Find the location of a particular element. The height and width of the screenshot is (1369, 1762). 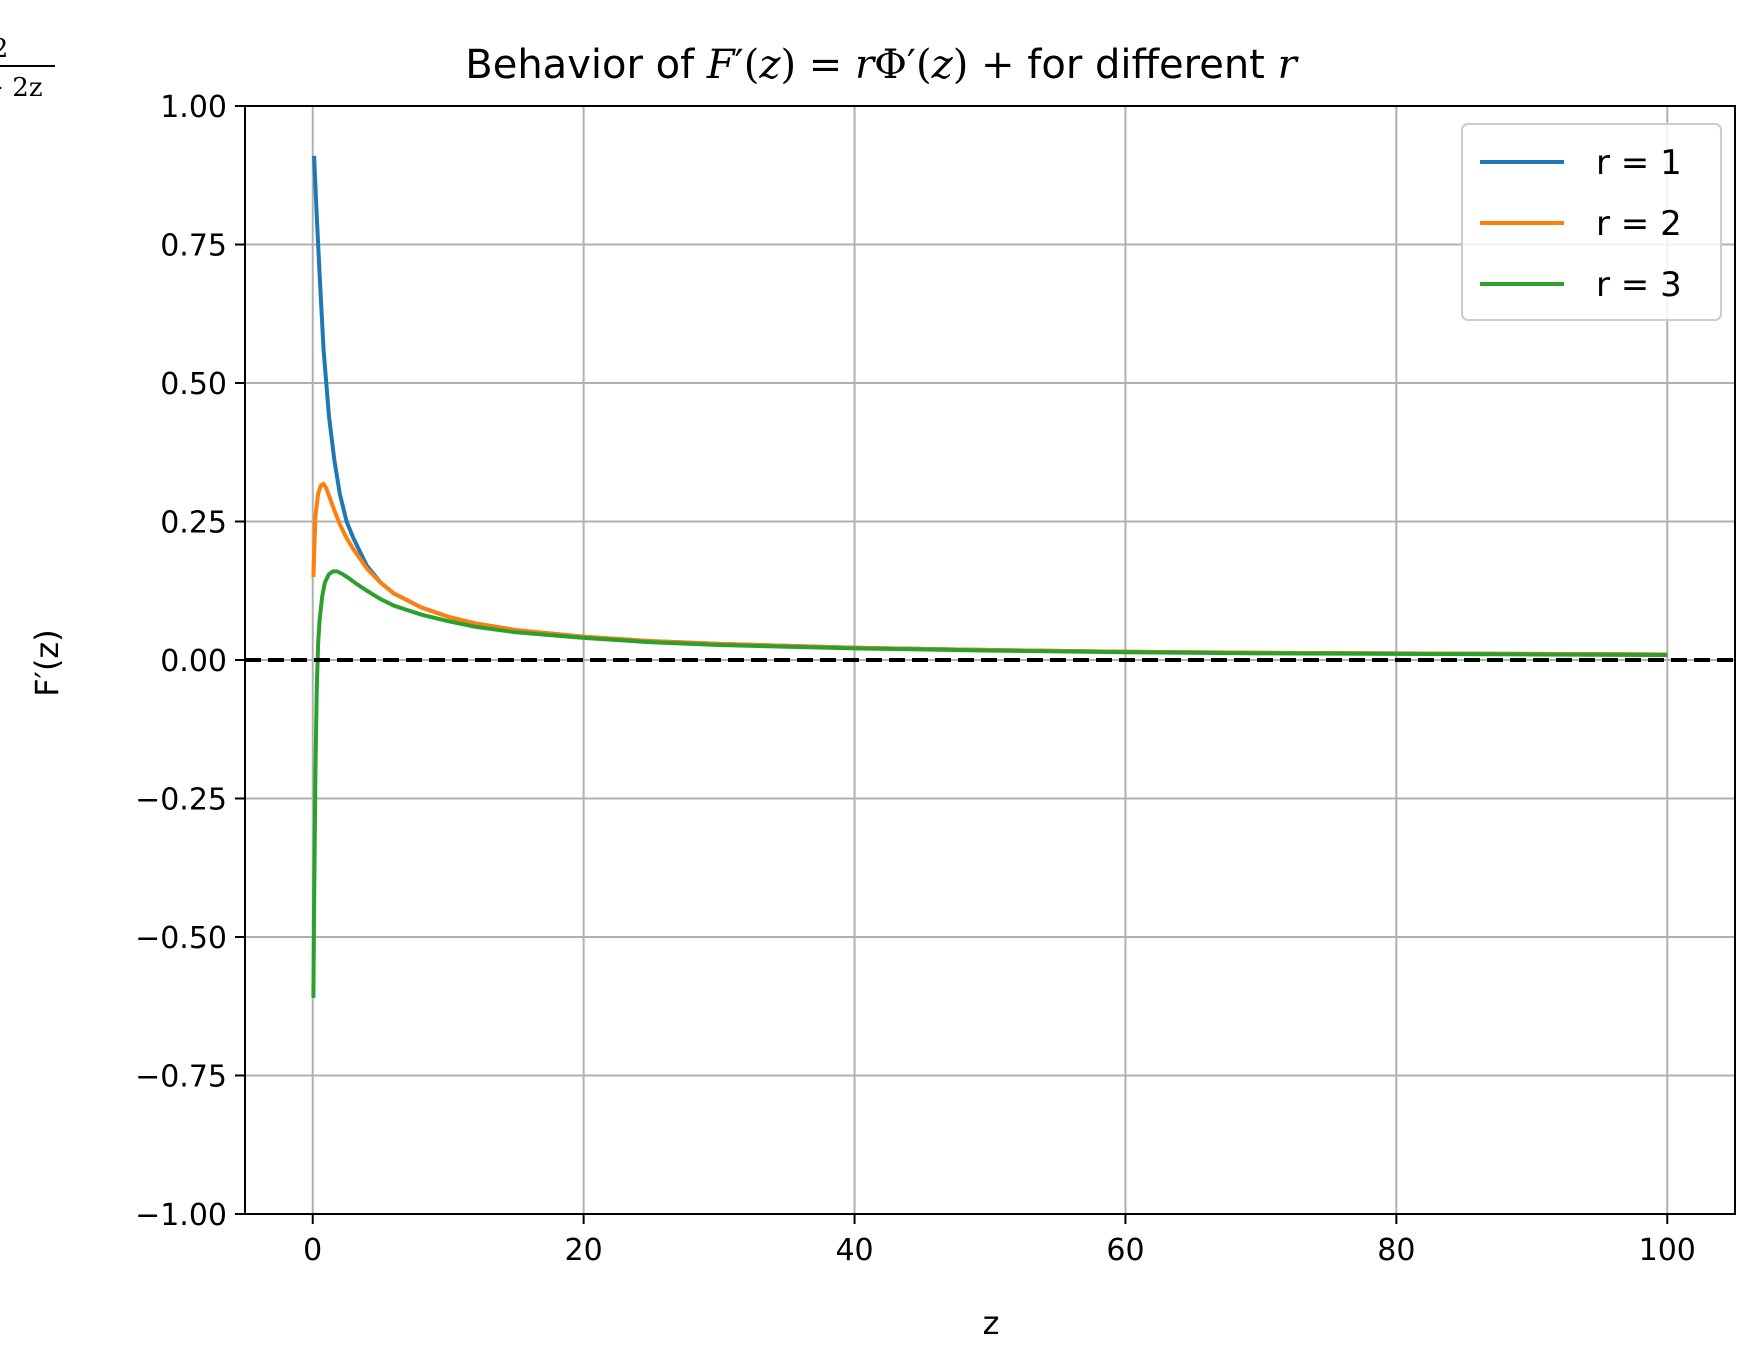

x-axis-ticks: 0 20 40 60 80 100 is located at coordinates (999, 1241).